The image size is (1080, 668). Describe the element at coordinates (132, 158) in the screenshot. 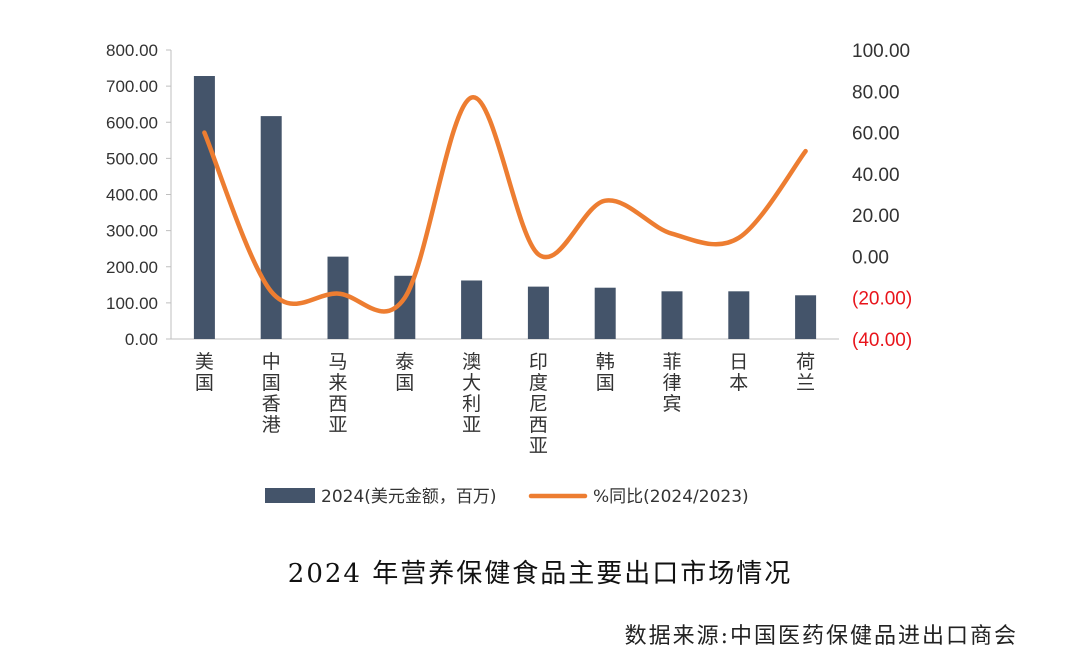

I see `left-tick-label: 500.00` at that location.